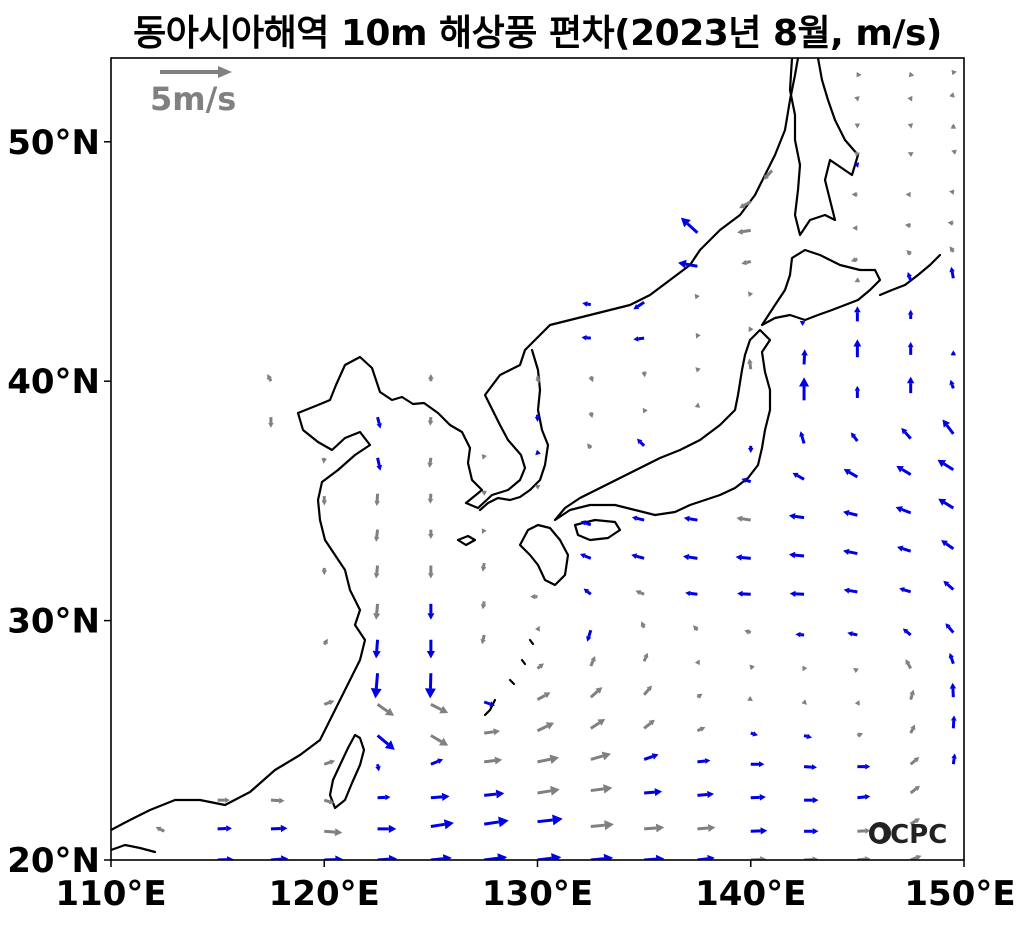  What do you see at coordinates (521, 662) in the screenshot?
I see `islands-small` at bounding box center [521, 662].